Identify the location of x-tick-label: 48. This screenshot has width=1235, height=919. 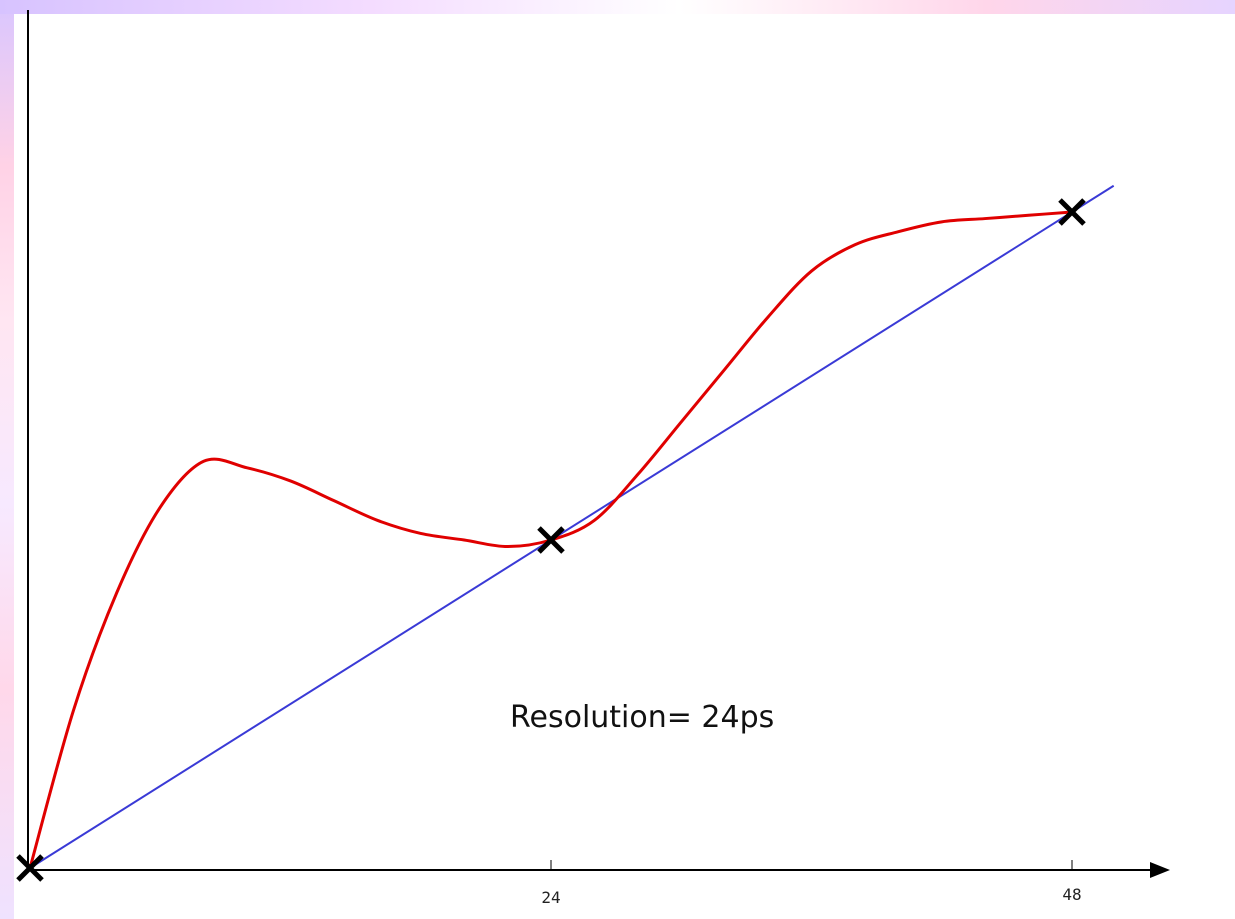
(1071, 894).